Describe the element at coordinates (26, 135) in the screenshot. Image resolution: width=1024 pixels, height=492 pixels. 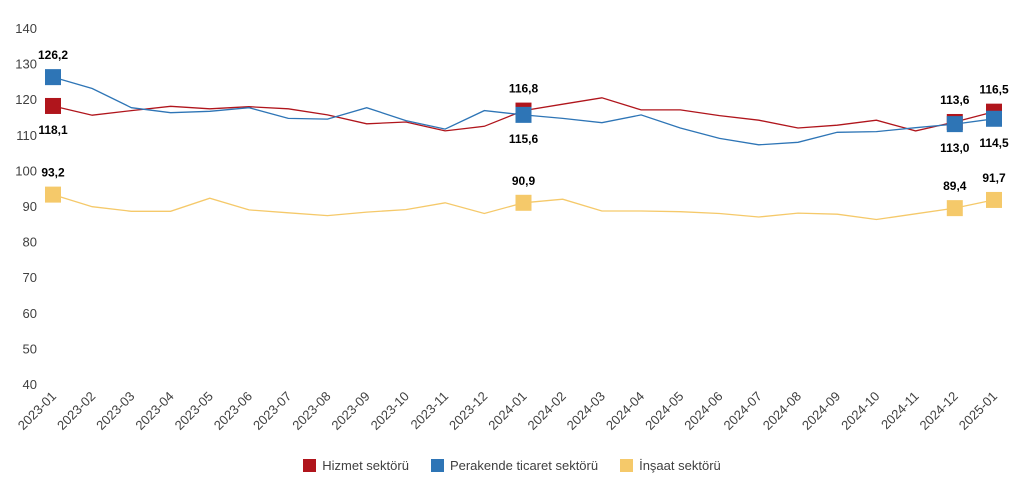
I see `y-tick-label: 110` at that location.